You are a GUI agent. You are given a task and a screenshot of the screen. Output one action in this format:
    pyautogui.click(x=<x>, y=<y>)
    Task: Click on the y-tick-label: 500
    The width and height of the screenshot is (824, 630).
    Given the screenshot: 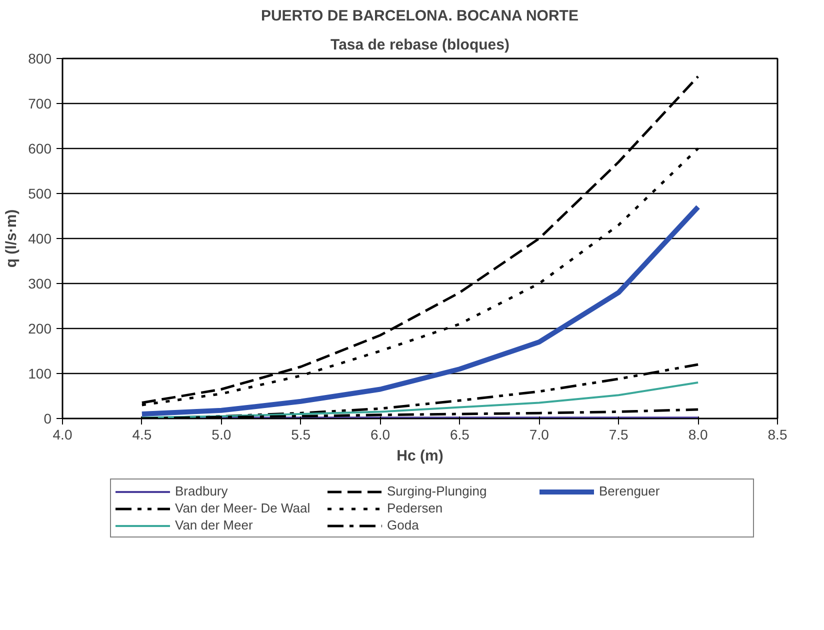 What is the action you would take?
    pyautogui.click(x=40, y=194)
    